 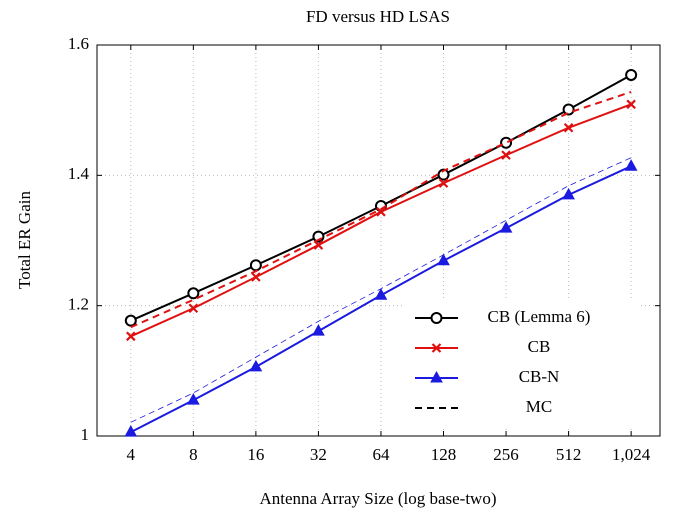 I want to click on y-tick-label: 1.2, so click(x=78, y=304).